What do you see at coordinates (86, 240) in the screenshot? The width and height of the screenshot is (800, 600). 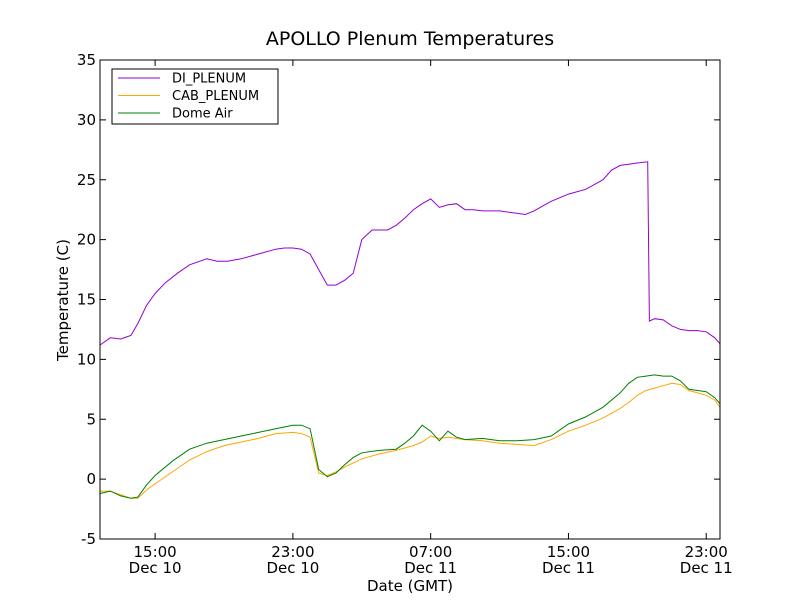 I see `y-tick-label: 20` at bounding box center [86, 240].